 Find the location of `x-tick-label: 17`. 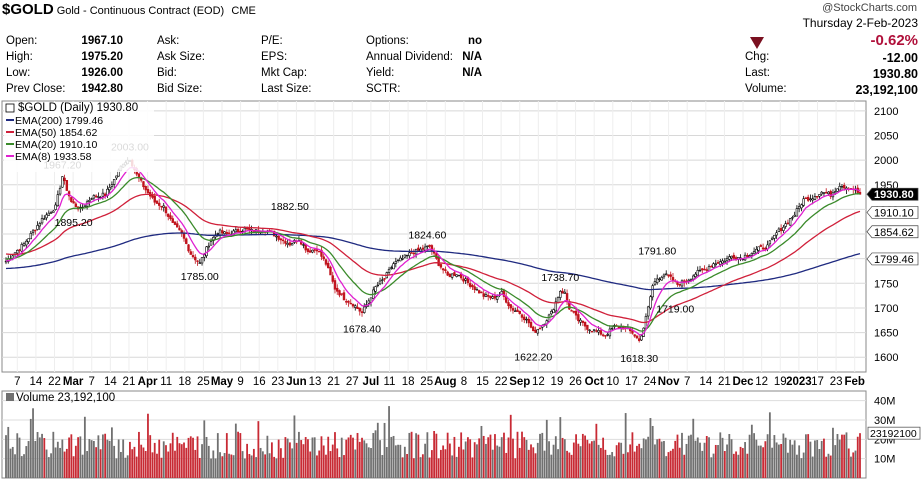

x-tick-label: 17 is located at coordinates (631, 382).